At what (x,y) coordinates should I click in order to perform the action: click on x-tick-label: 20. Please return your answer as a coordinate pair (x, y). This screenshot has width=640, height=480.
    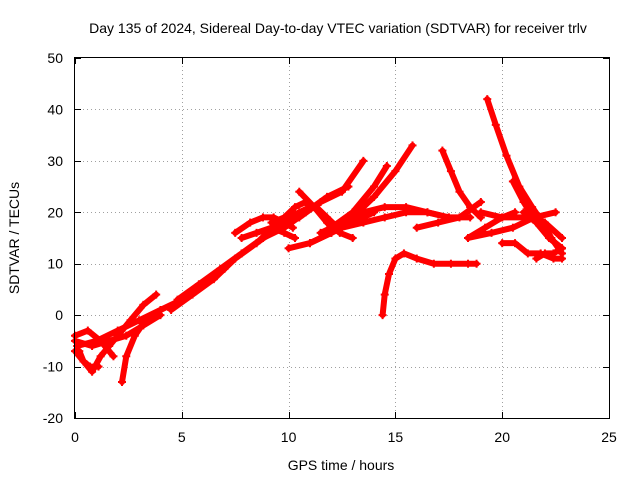
    Looking at the image, I should click on (502, 437).